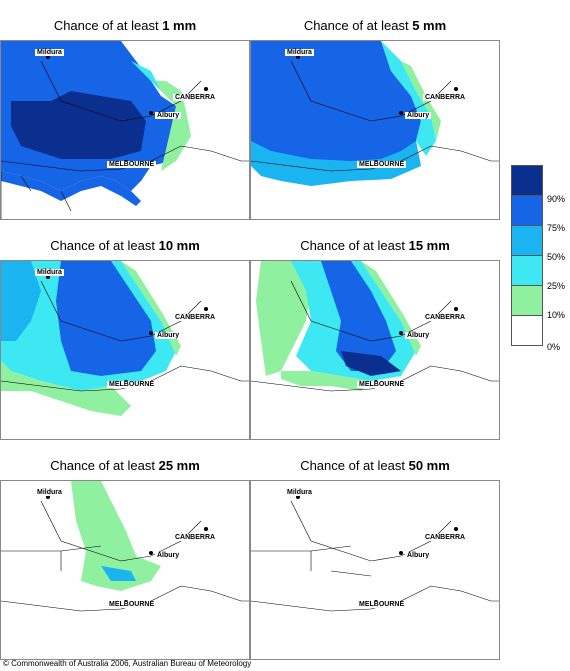  Describe the element at coordinates (556, 315) in the screenshot. I see `legend-label: 10%` at that location.